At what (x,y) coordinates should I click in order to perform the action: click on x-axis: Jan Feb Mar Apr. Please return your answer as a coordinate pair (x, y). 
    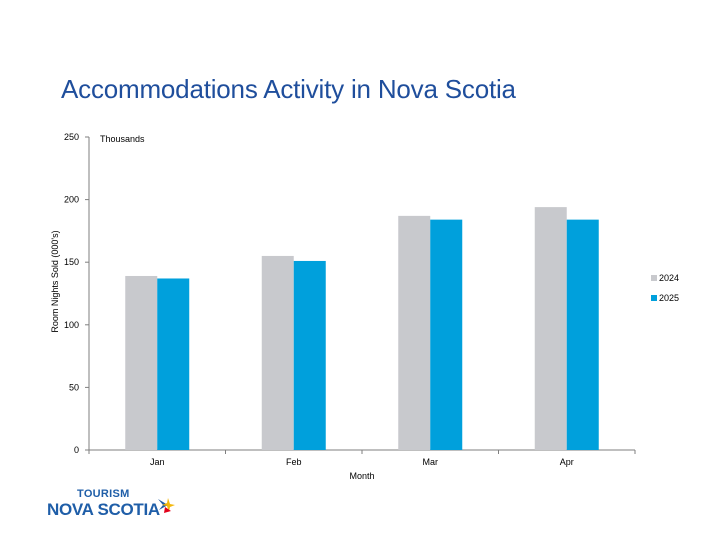
    Looking at the image, I should click on (362, 458).